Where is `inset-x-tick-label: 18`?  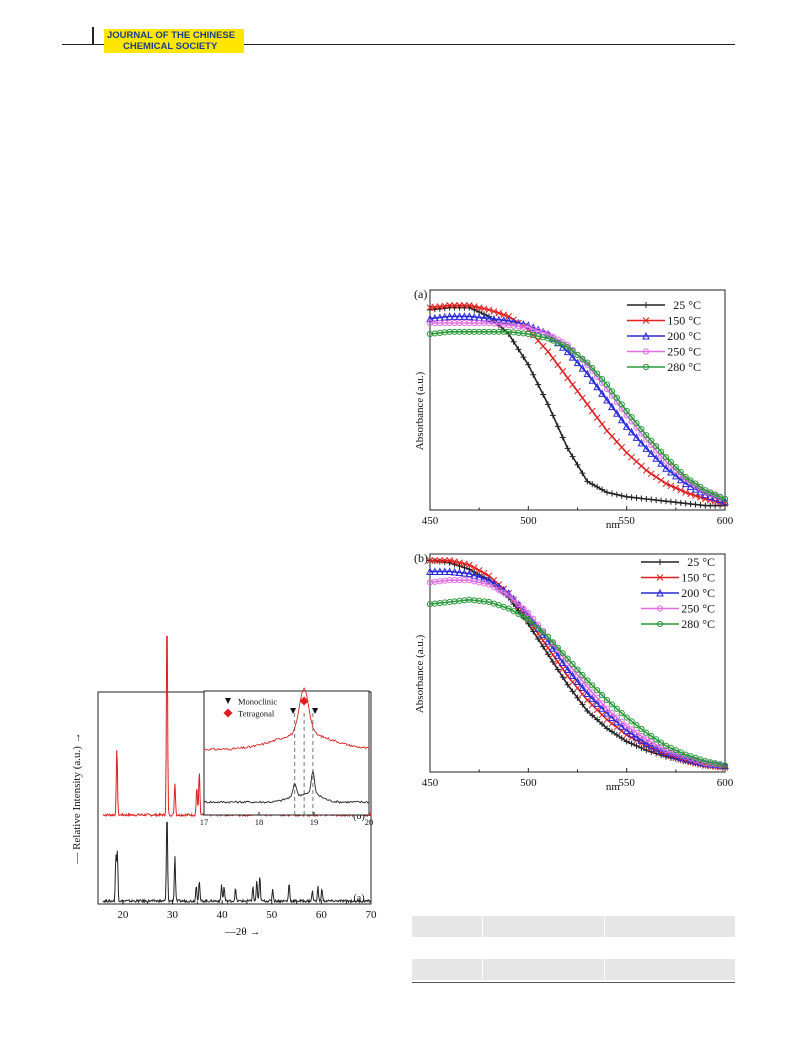
inset-x-tick-label: 18 is located at coordinates (259, 822).